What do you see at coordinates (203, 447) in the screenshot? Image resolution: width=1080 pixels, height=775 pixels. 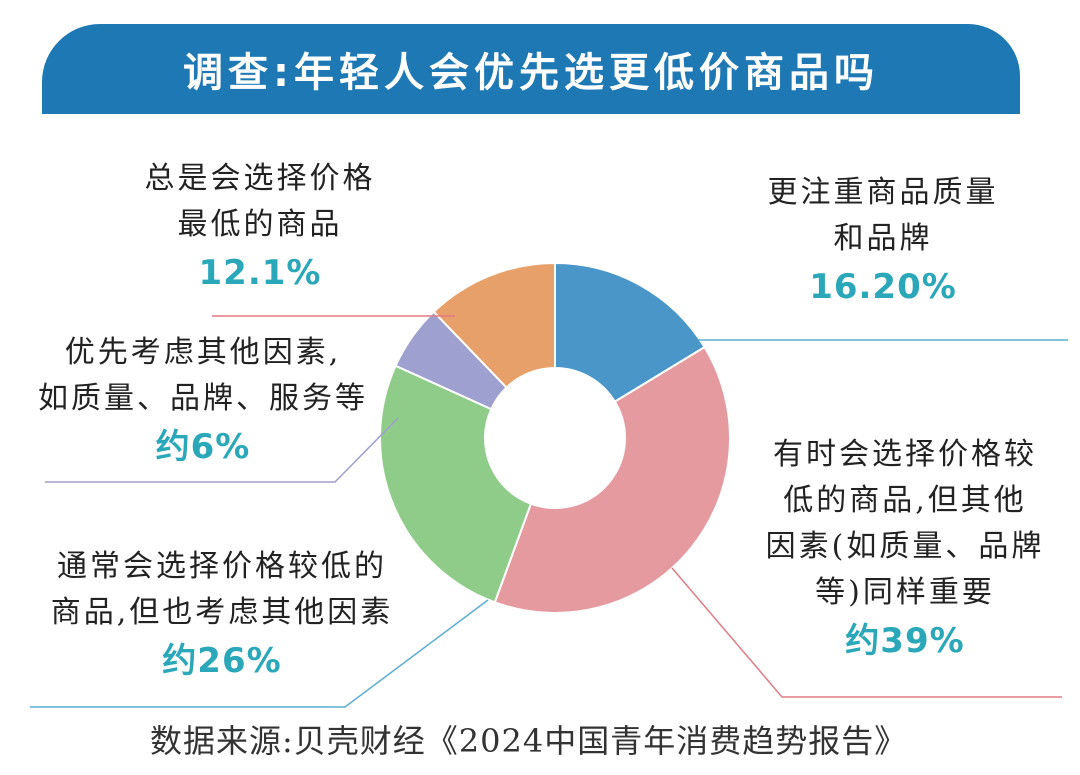 I see `label-prefer-other-percent: 约6%` at bounding box center [203, 447].